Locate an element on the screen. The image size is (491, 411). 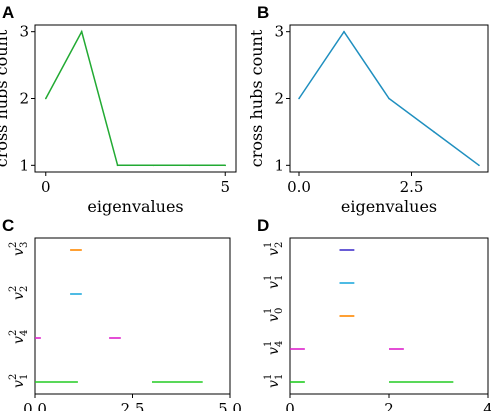
x-tick-label: 2 is located at coordinates (389, 405).